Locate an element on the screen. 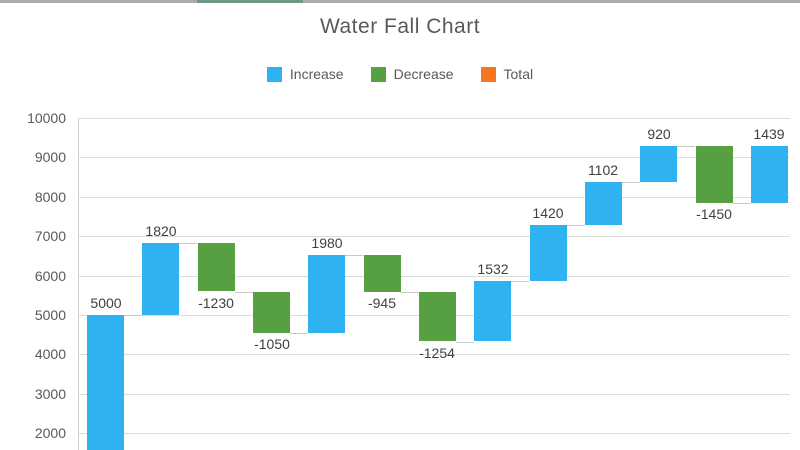 This screenshot has width=800, height=450. bar-label-1980: 1980 is located at coordinates (327, 243).